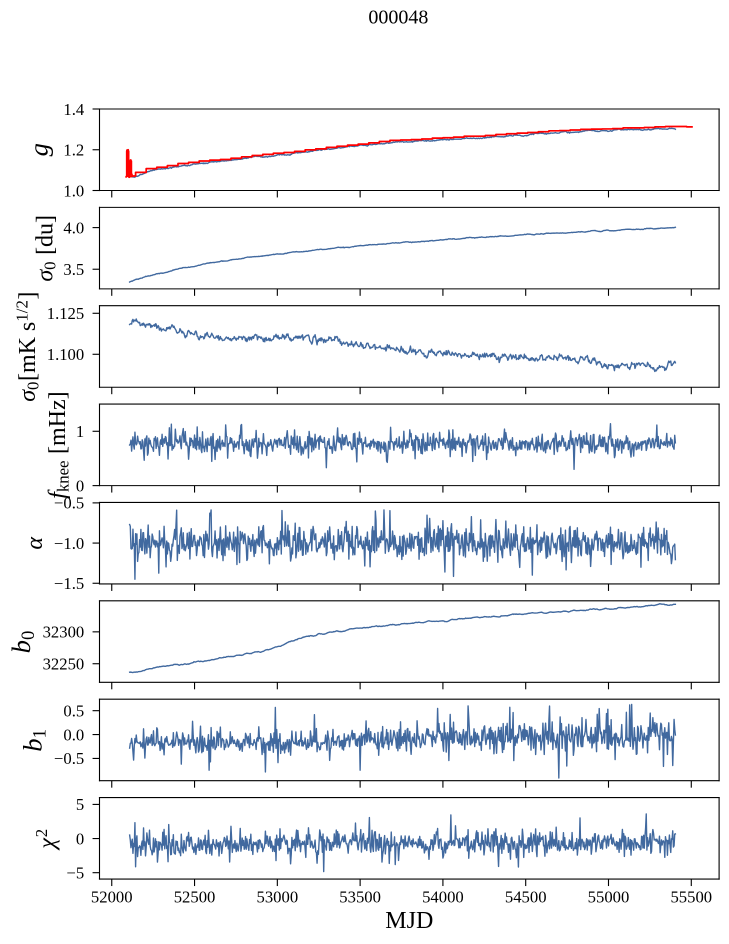  What do you see at coordinates (59, 444) in the screenshot?
I see `svg-text:f k n e: f k n e e [ m H z ]` at bounding box center [59, 444].